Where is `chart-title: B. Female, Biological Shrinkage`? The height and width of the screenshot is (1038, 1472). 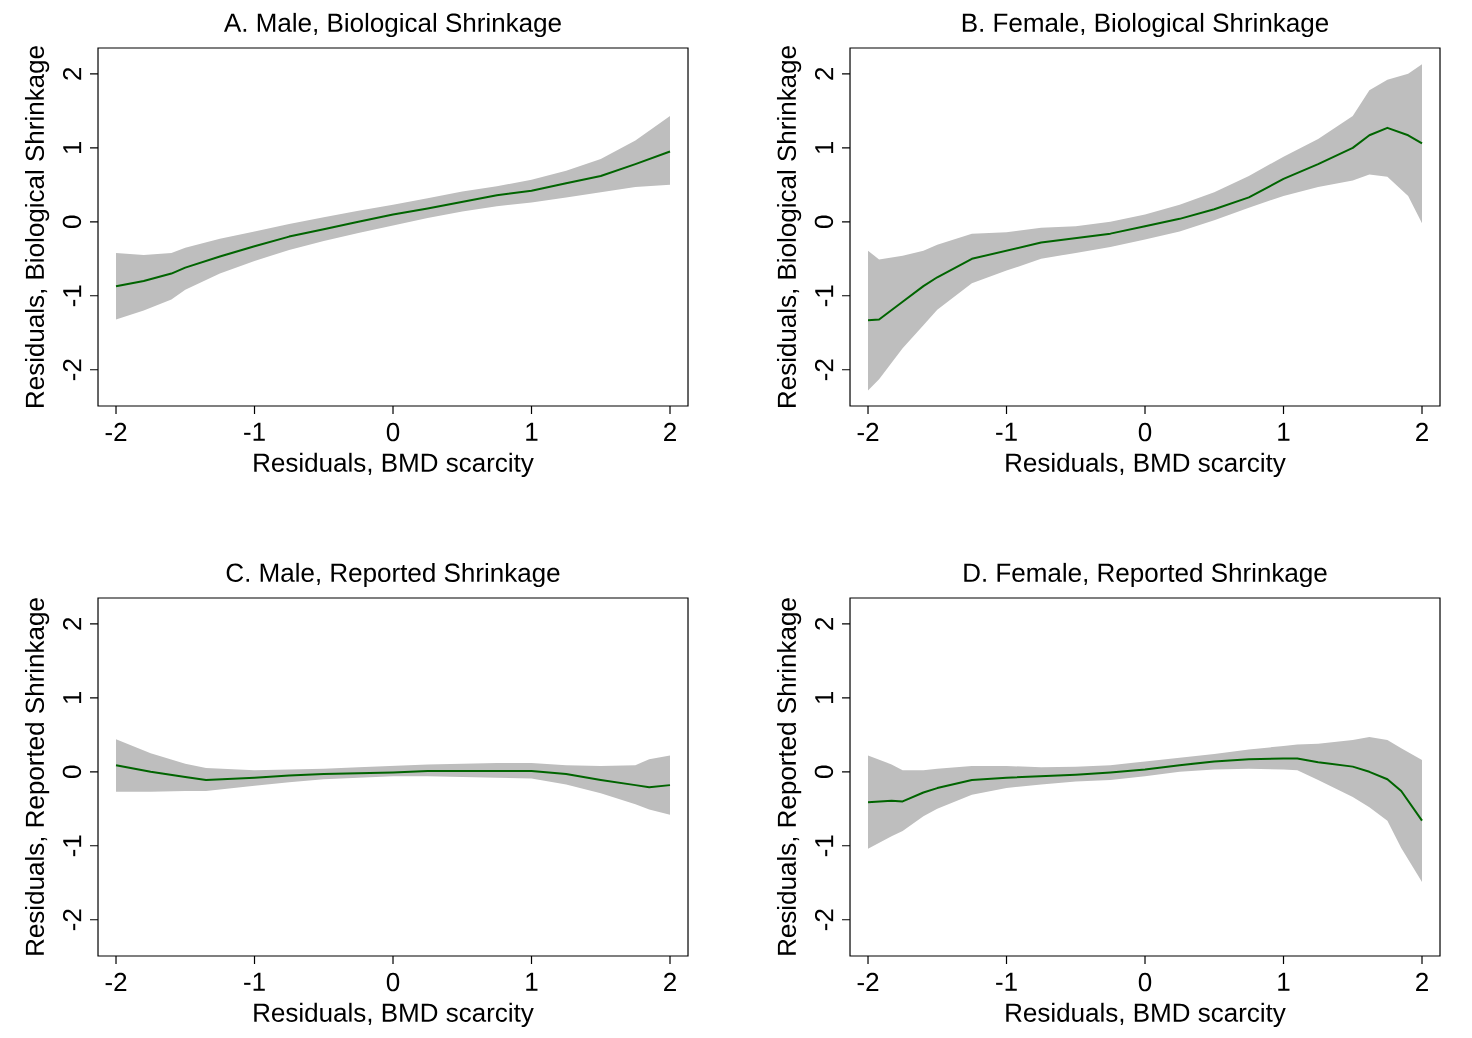
chart-title: B. Female, Biological Shrinkage is located at coordinates (1145, 25).